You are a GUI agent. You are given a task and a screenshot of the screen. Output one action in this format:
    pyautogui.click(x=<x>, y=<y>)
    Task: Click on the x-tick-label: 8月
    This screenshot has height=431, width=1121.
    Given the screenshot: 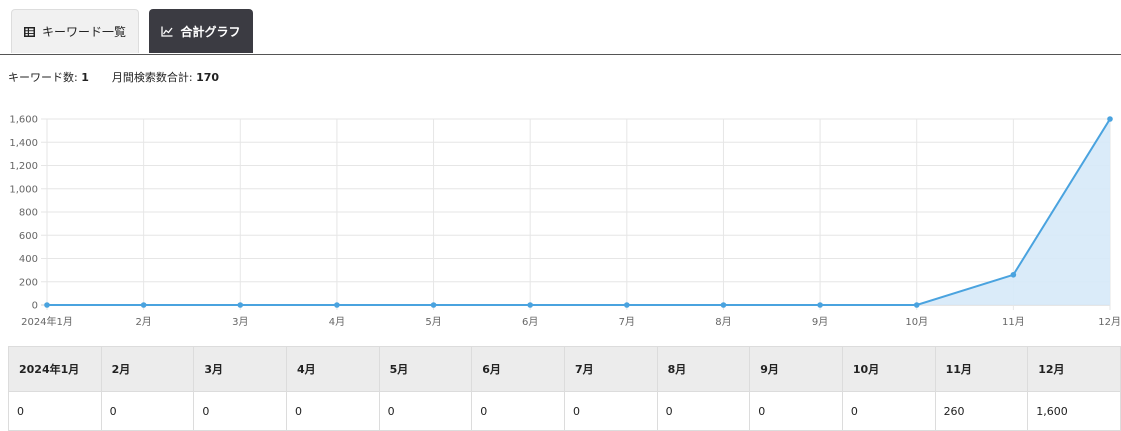 What is the action you would take?
    pyautogui.click(x=723, y=322)
    